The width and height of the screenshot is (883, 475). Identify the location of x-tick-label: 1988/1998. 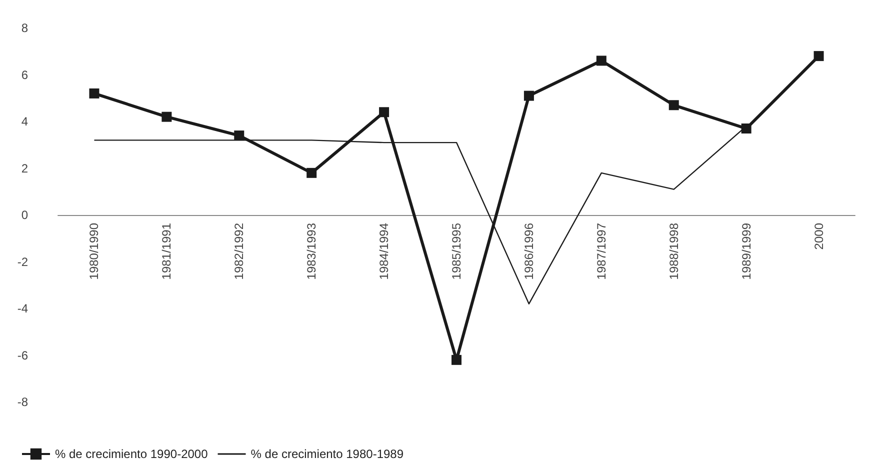
(673, 251).